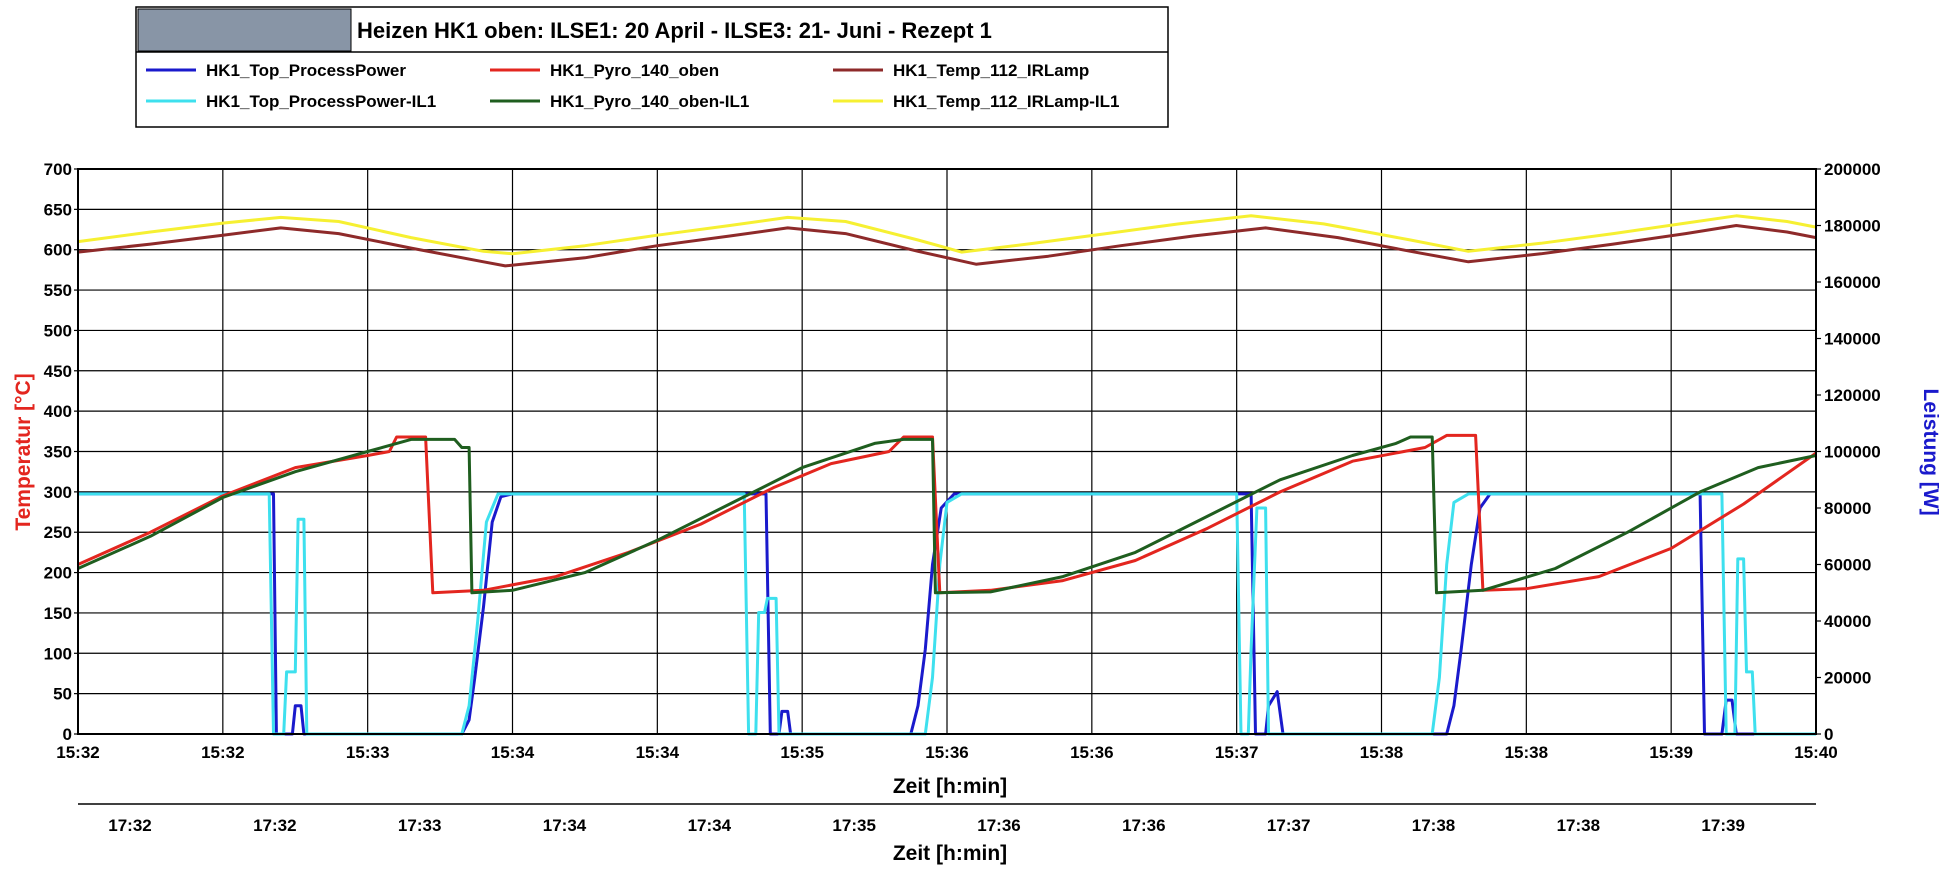 The image size is (1939, 871). Describe the element at coordinates (1852, 282) in the screenshot. I see `y-right-tick-label: 160000` at that location.